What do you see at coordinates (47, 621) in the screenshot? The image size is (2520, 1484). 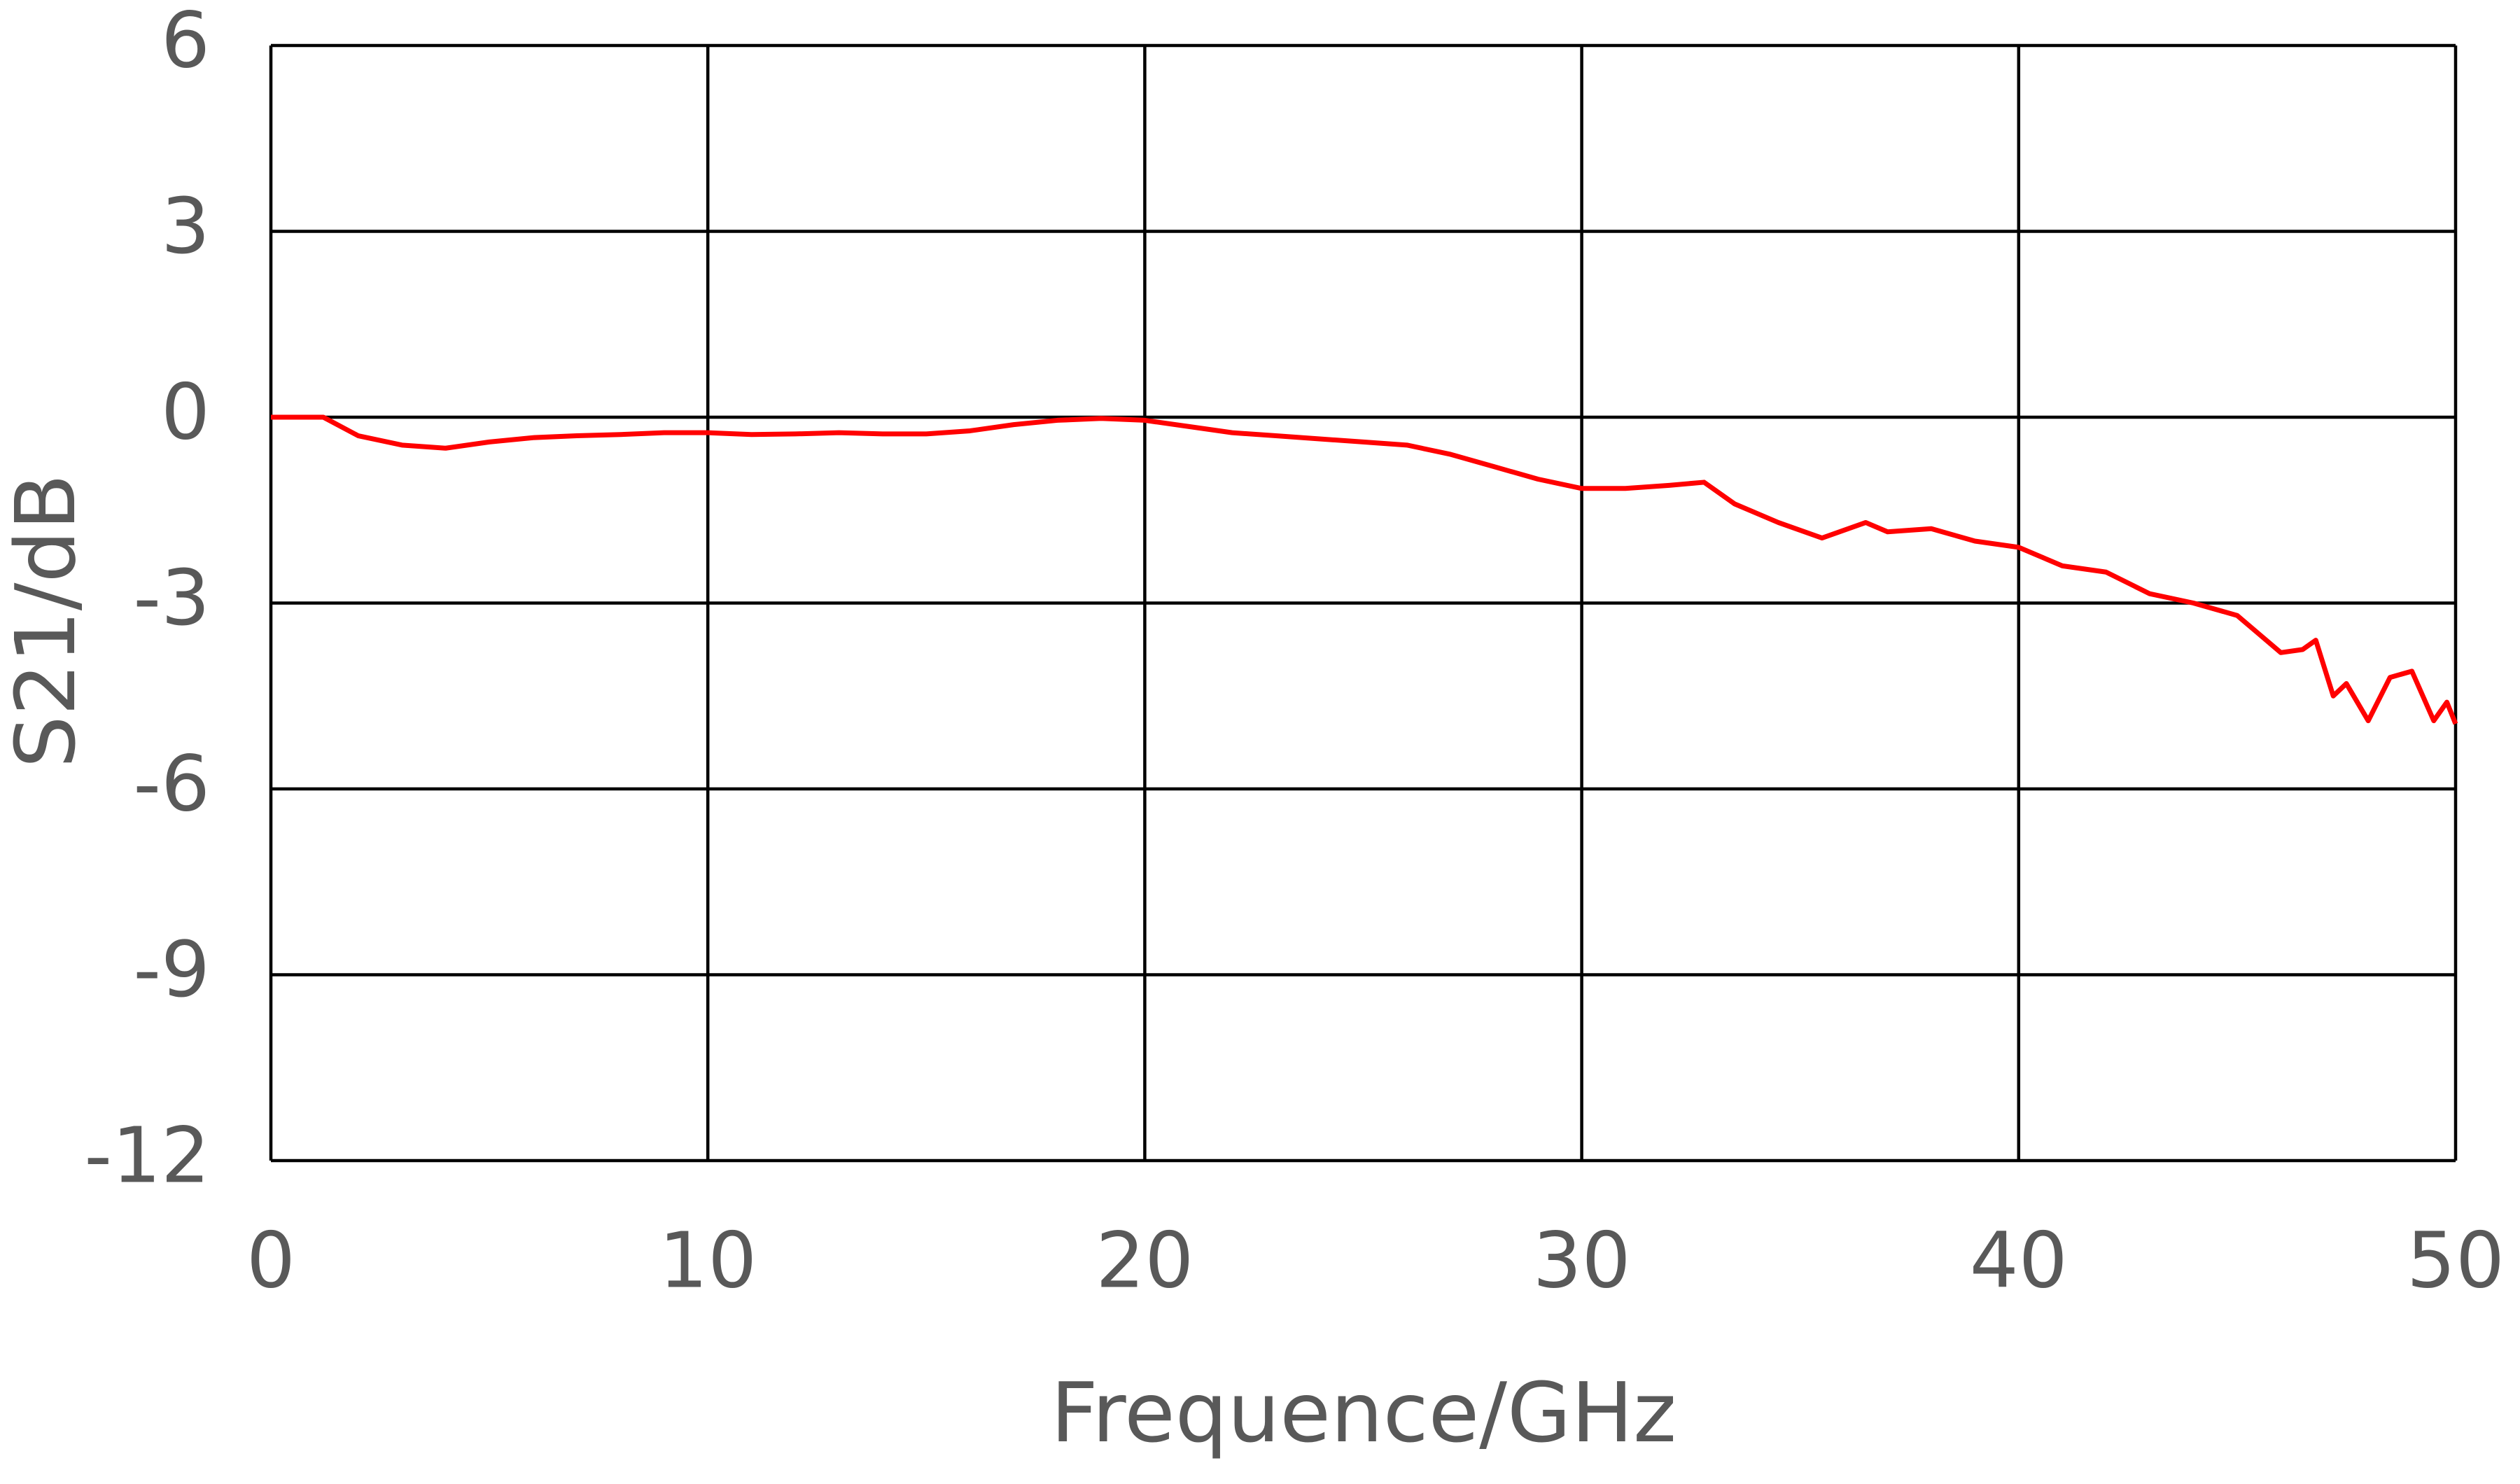 I see `y-axis-title: S21/dB` at bounding box center [47, 621].